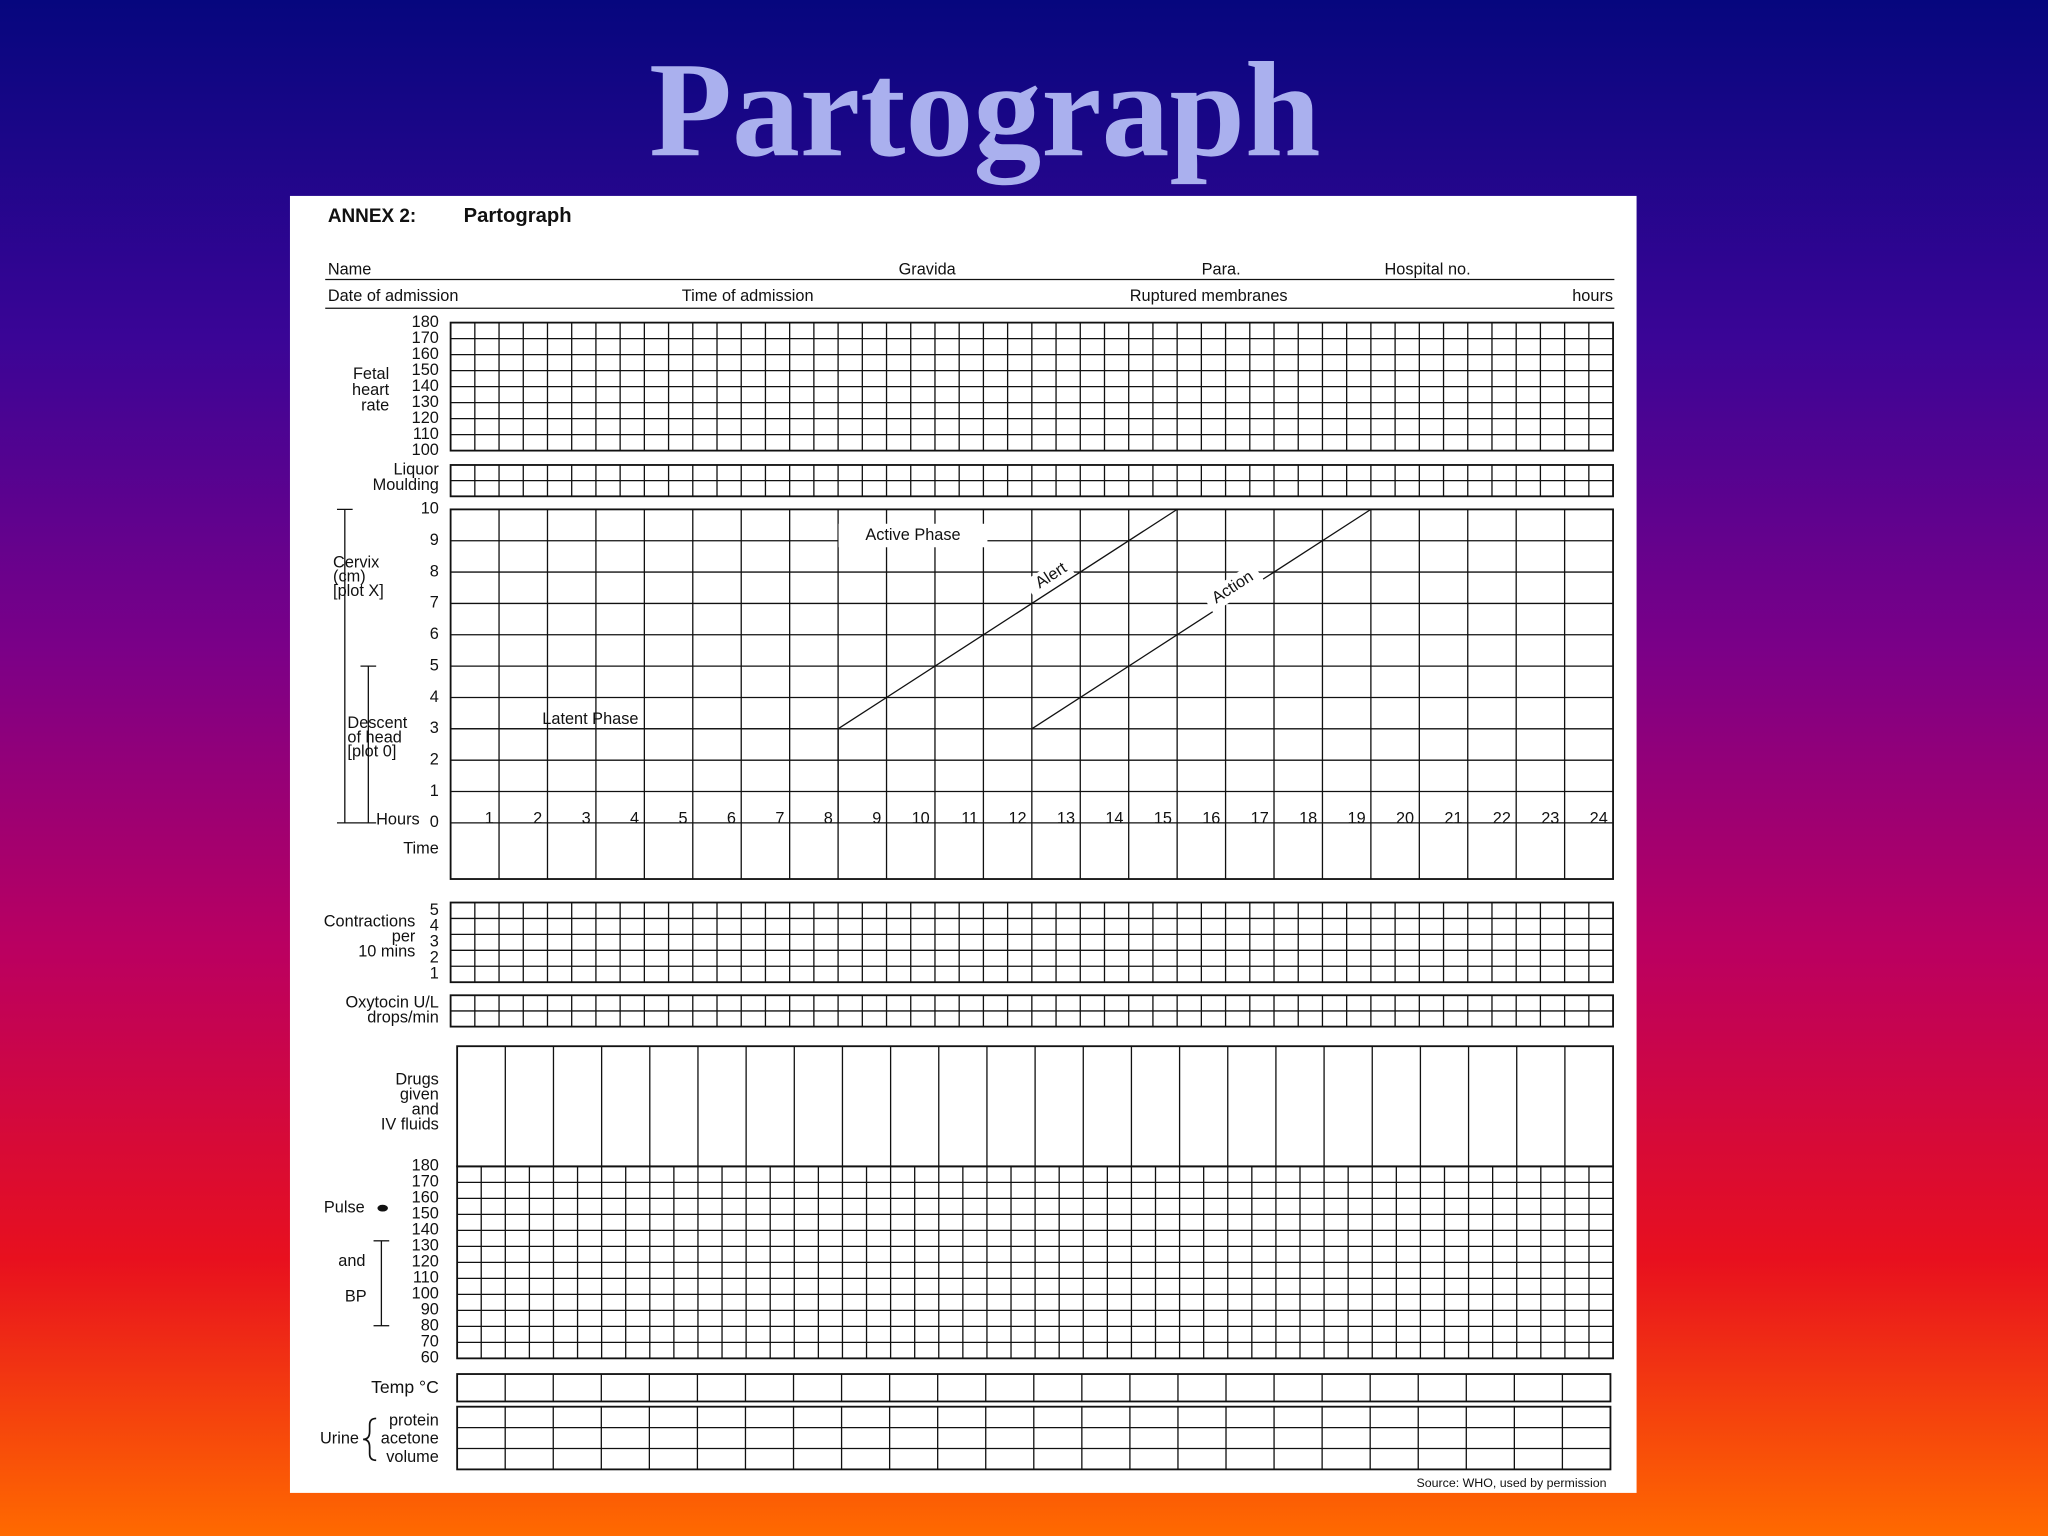 This screenshot has width=2048, height=1536. Describe the element at coordinates (356, 562) in the screenshot. I see `cervix-label: Cervix` at that location.